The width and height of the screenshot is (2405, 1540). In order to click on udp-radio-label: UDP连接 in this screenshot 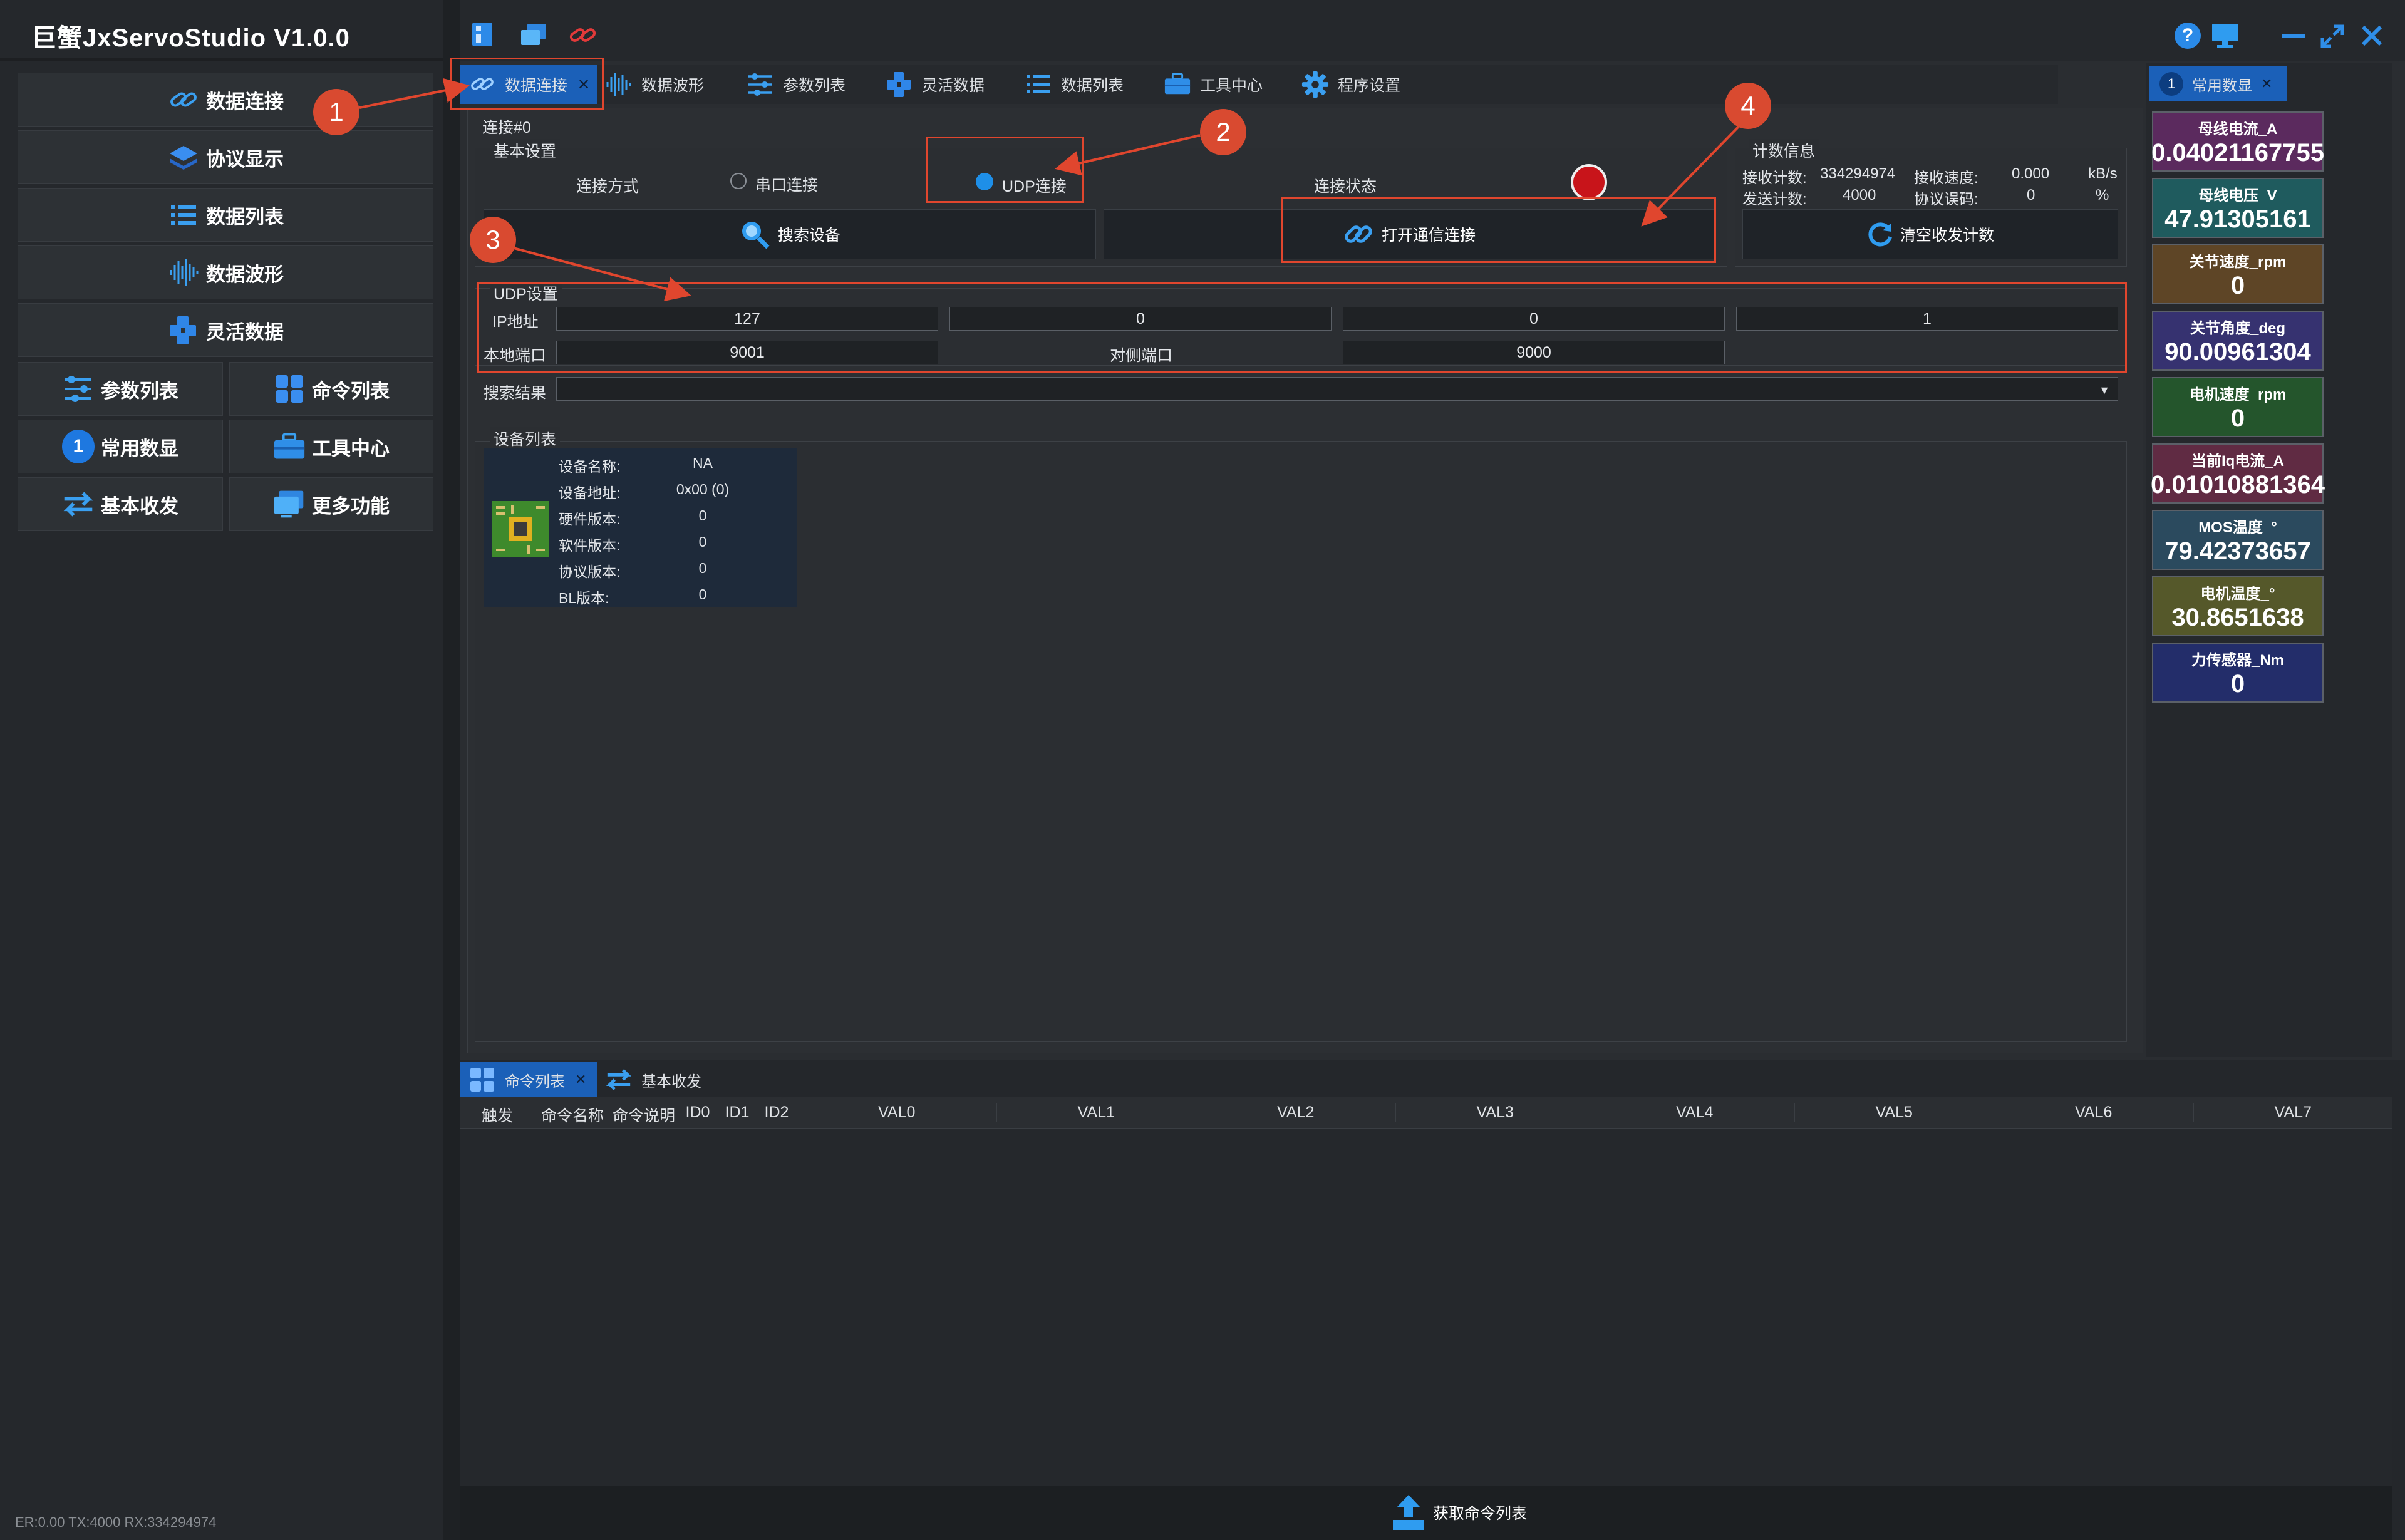, I will do `click(1035, 186)`.